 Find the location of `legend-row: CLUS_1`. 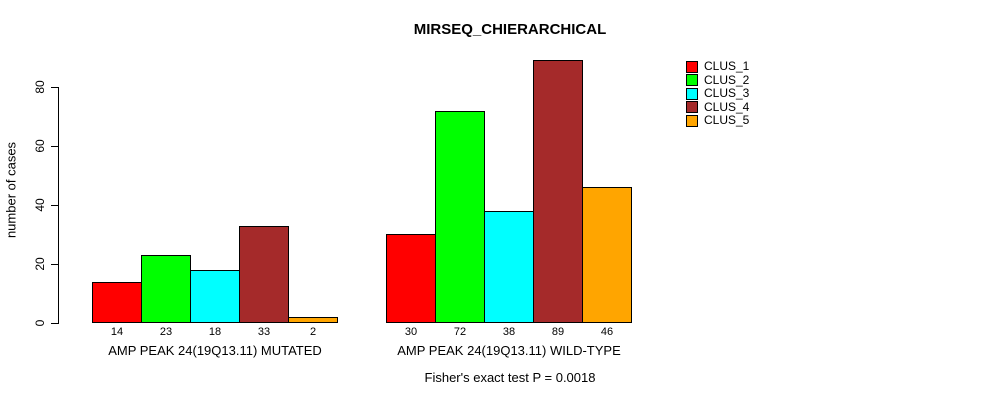

legend-row: CLUS_1 is located at coordinates (717, 67).